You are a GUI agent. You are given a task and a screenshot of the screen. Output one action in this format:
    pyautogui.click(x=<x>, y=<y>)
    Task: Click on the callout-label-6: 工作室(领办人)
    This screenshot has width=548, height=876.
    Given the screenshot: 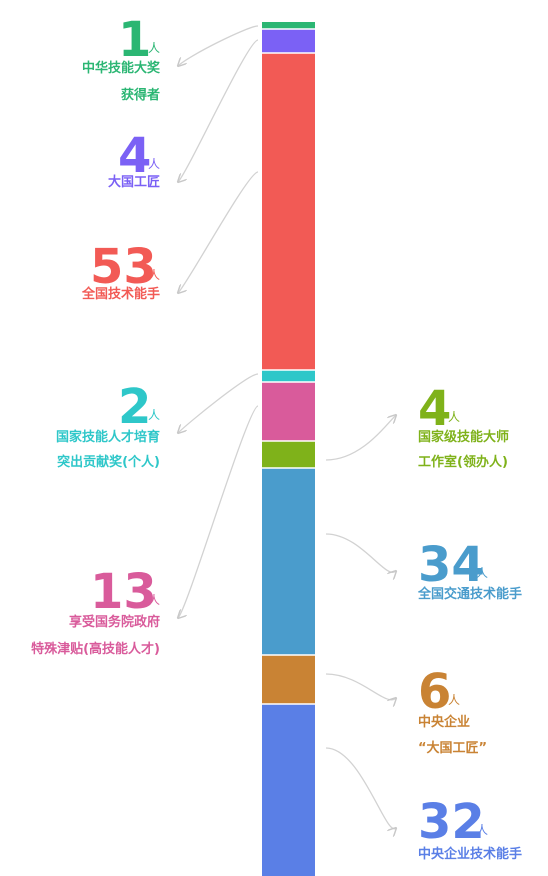 What is the action you would take?
    pyautogui.click(x=463, y=462)
    